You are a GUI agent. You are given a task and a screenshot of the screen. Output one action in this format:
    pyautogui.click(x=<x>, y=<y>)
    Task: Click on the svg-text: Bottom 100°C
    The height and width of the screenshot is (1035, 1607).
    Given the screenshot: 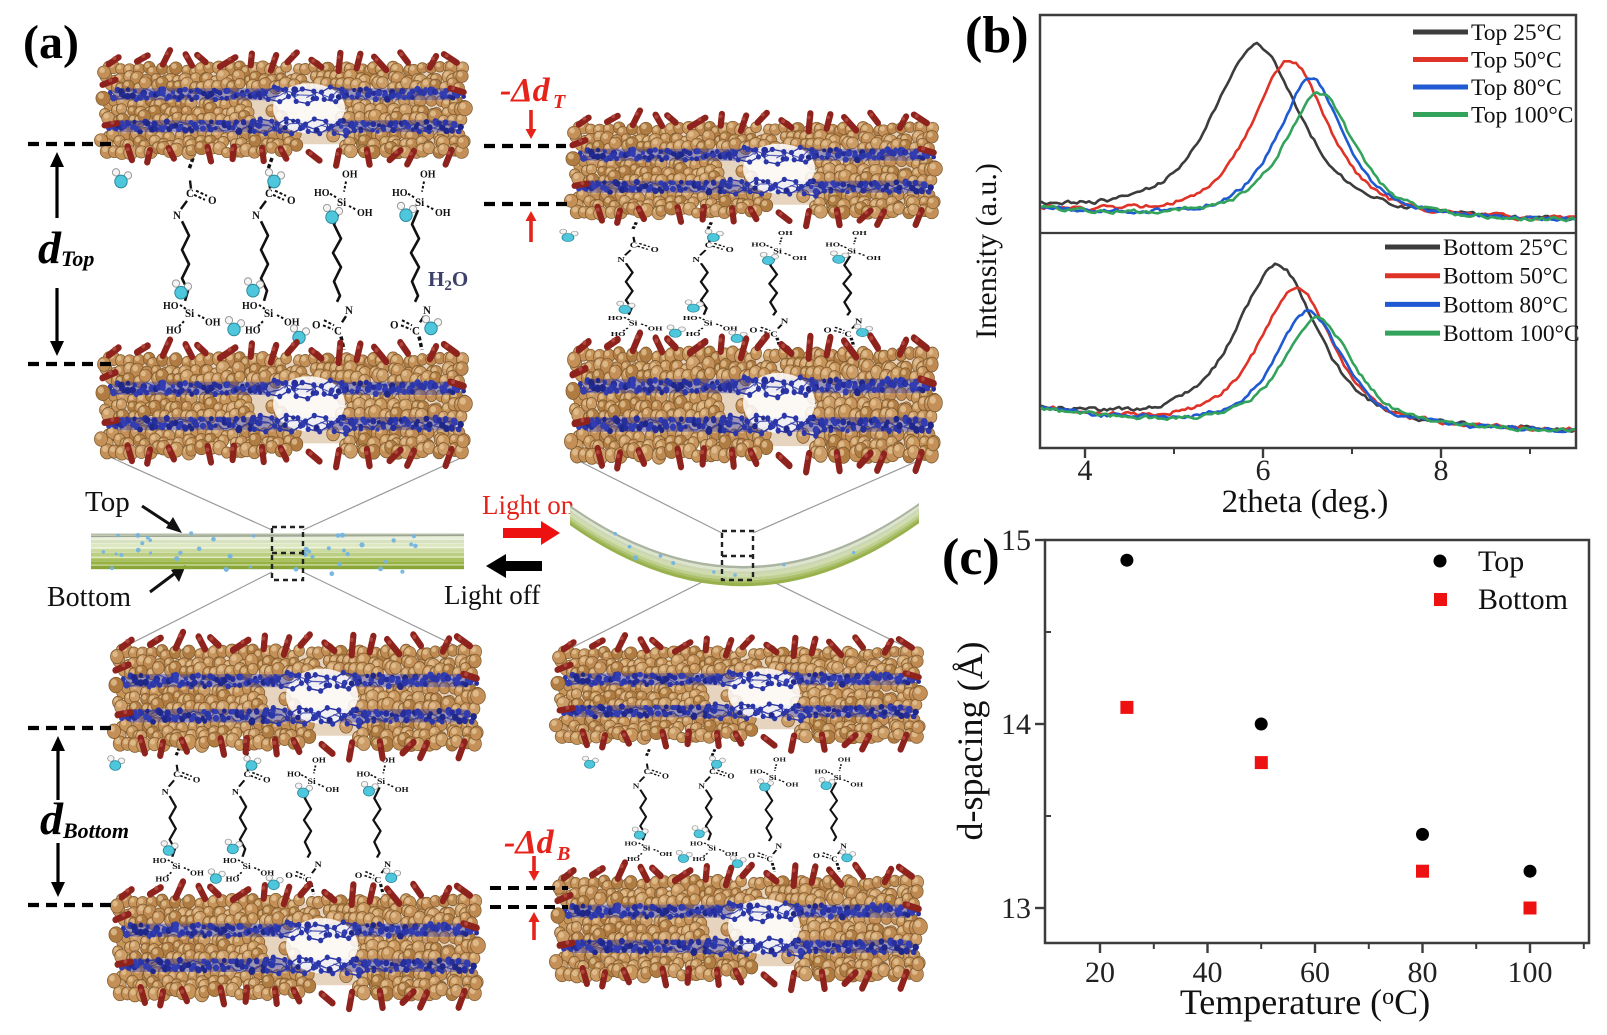 What is the action you would take?
    pyautogui.click(x=1511, y=334)
    